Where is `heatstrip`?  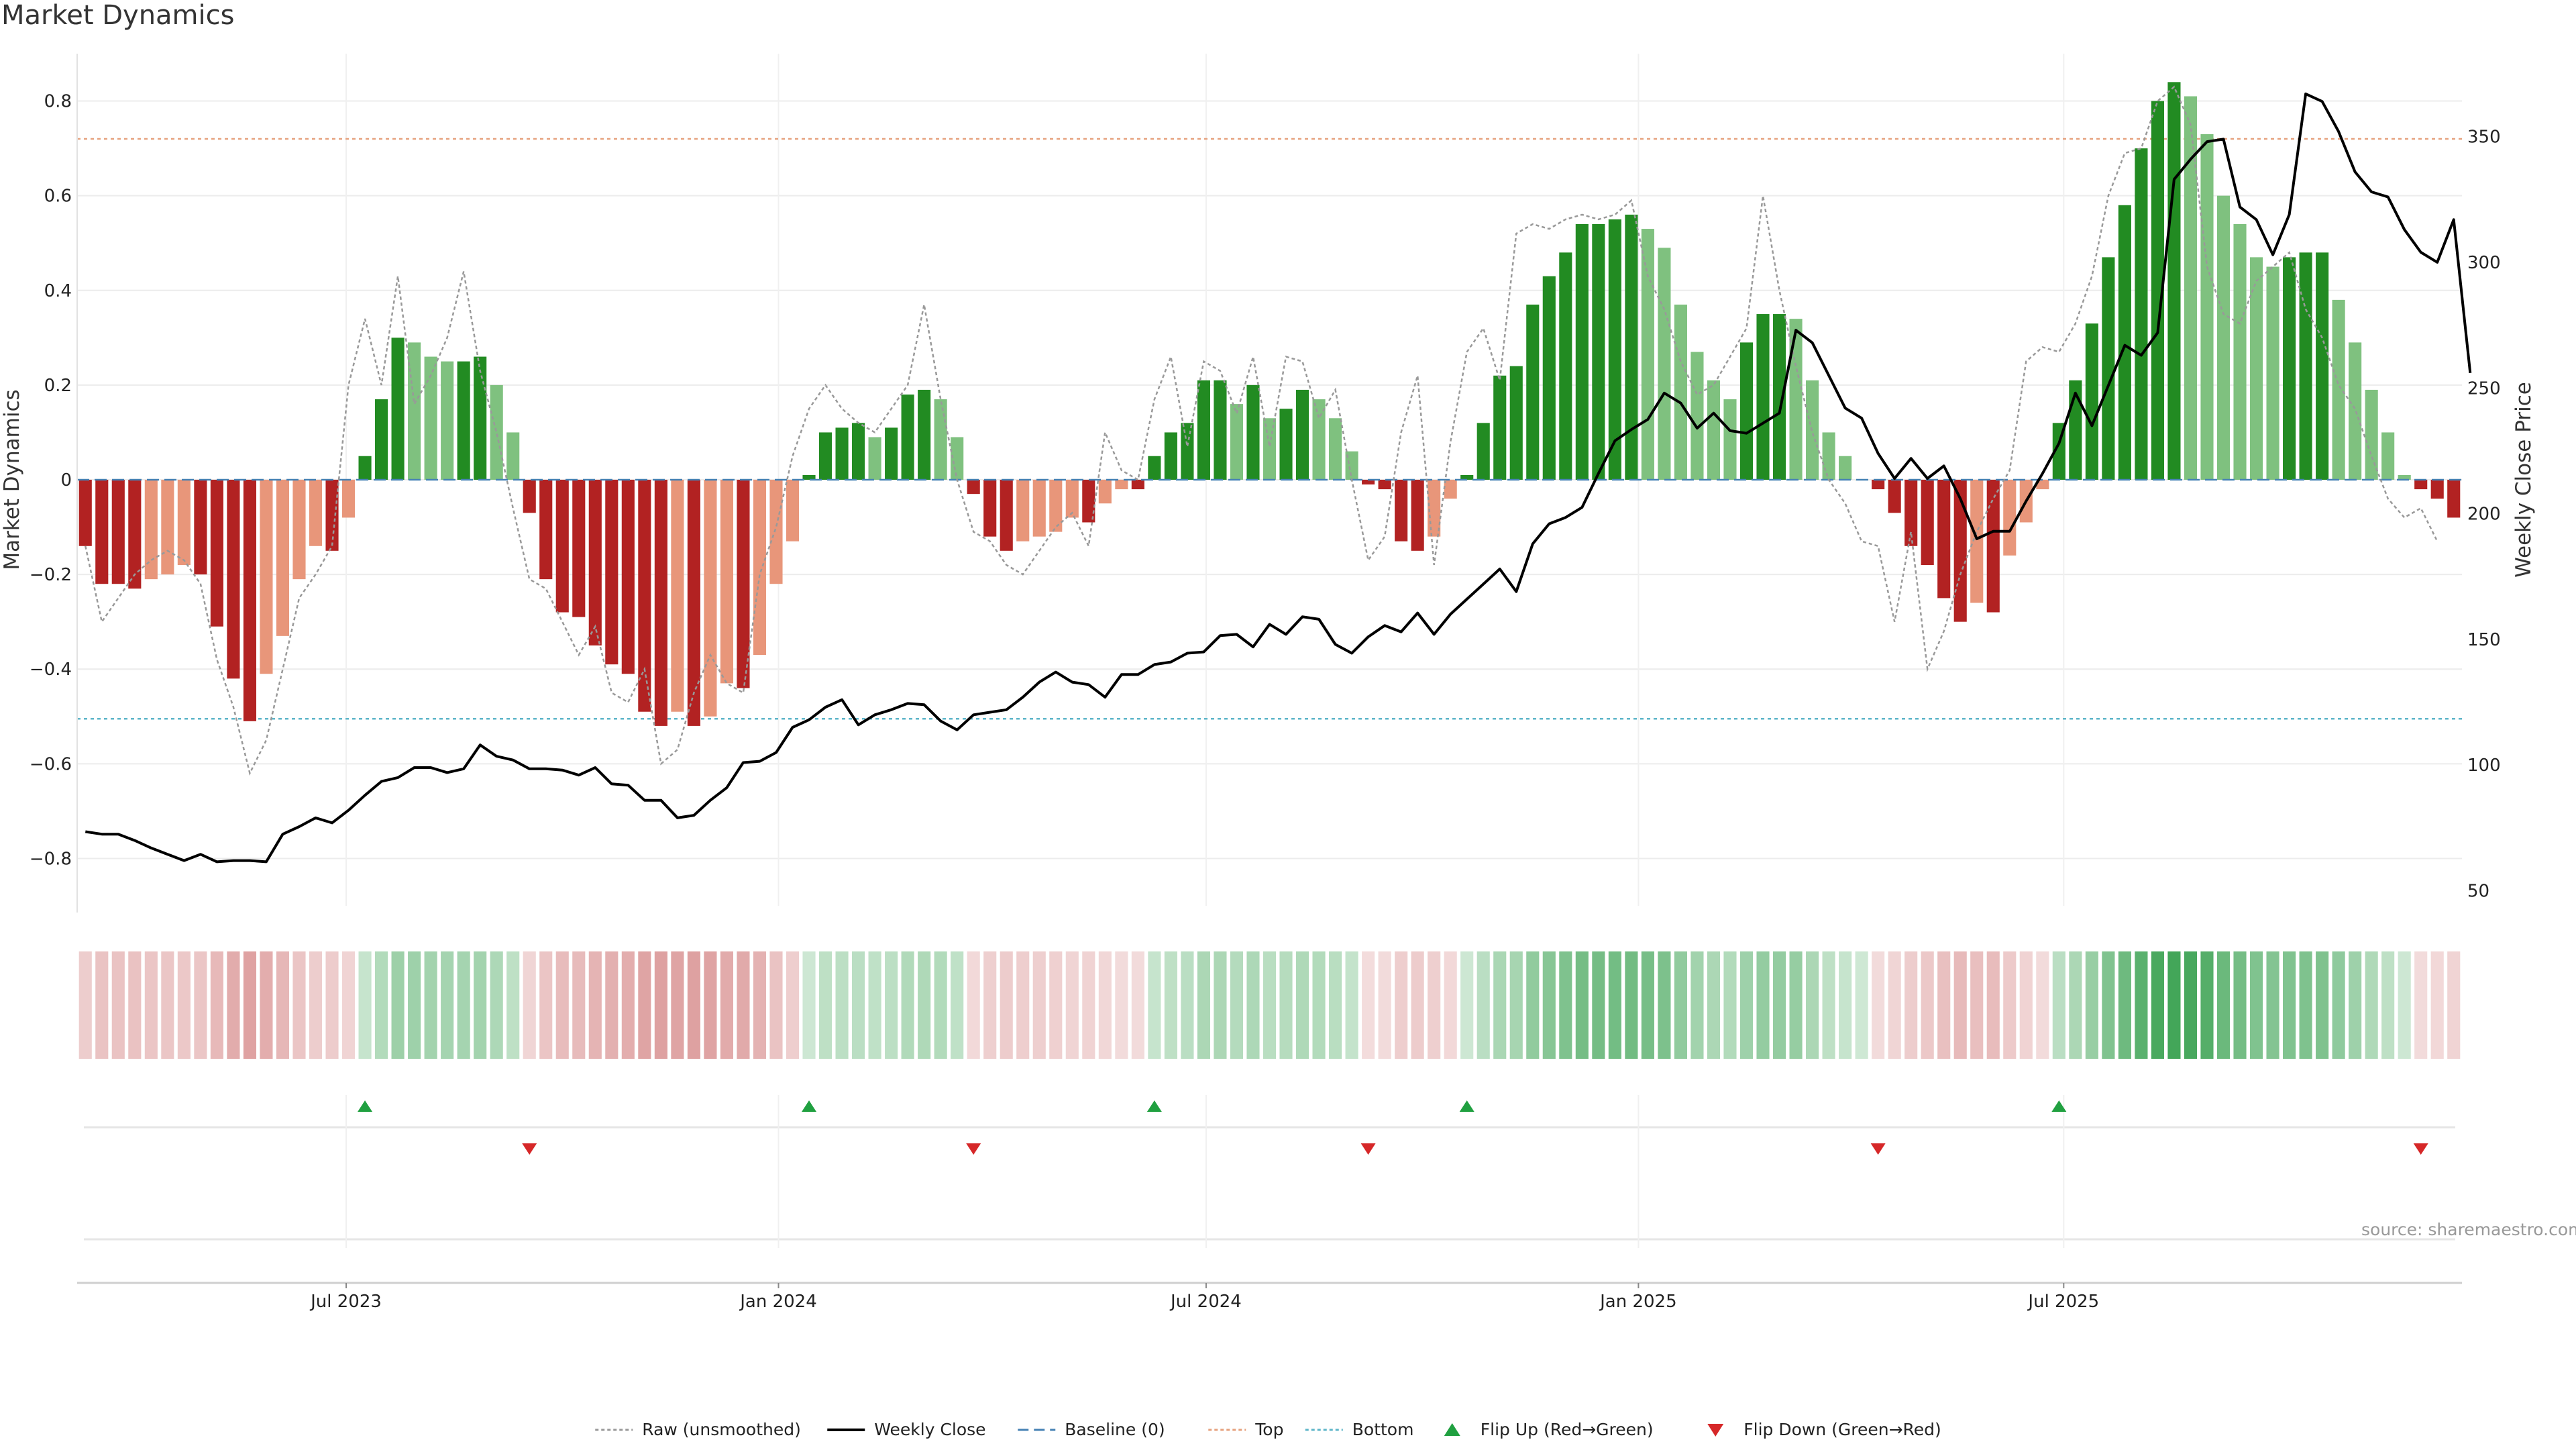
heatstrip is located at coordinates (1269, 1005).